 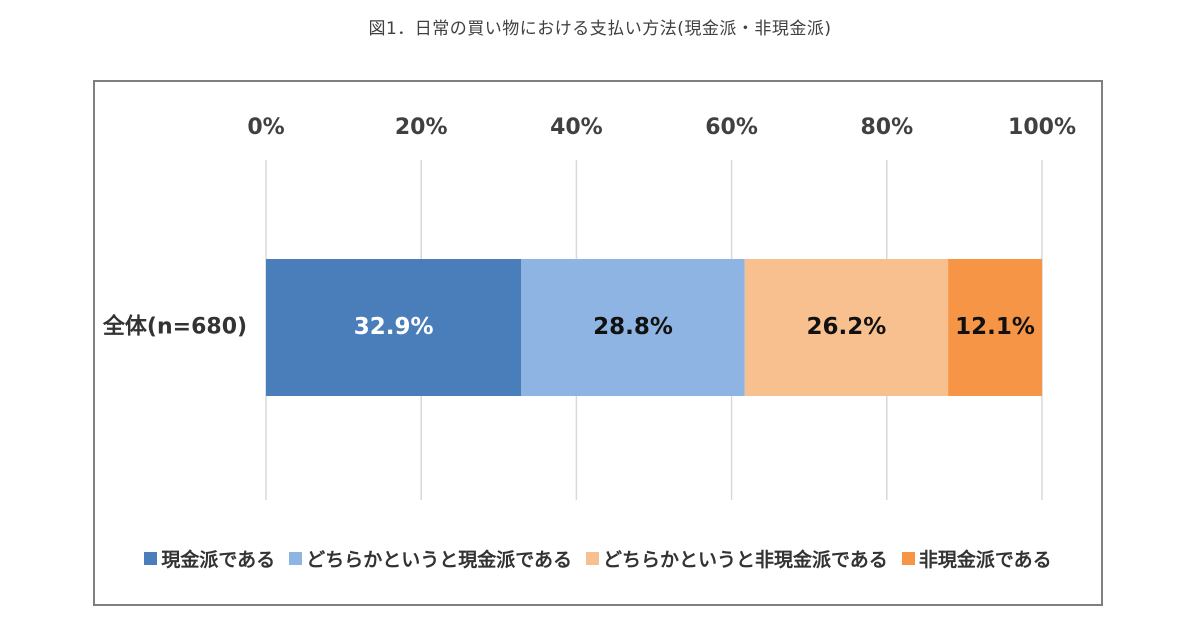 I want to click on x-tick-label-80: 80%, so click(x=886, y=127).